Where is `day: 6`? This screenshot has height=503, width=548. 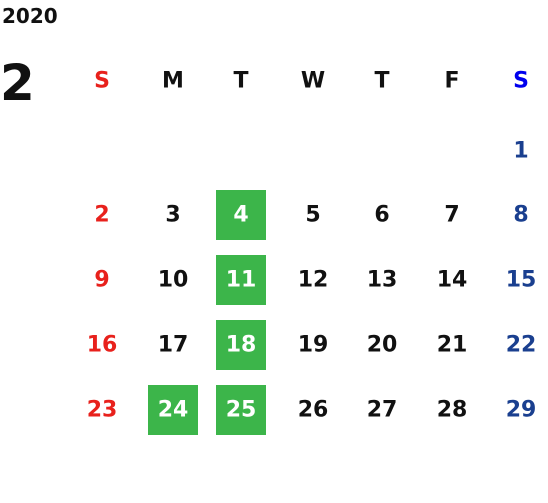
day: 6 is located at coordinates (382, 215).